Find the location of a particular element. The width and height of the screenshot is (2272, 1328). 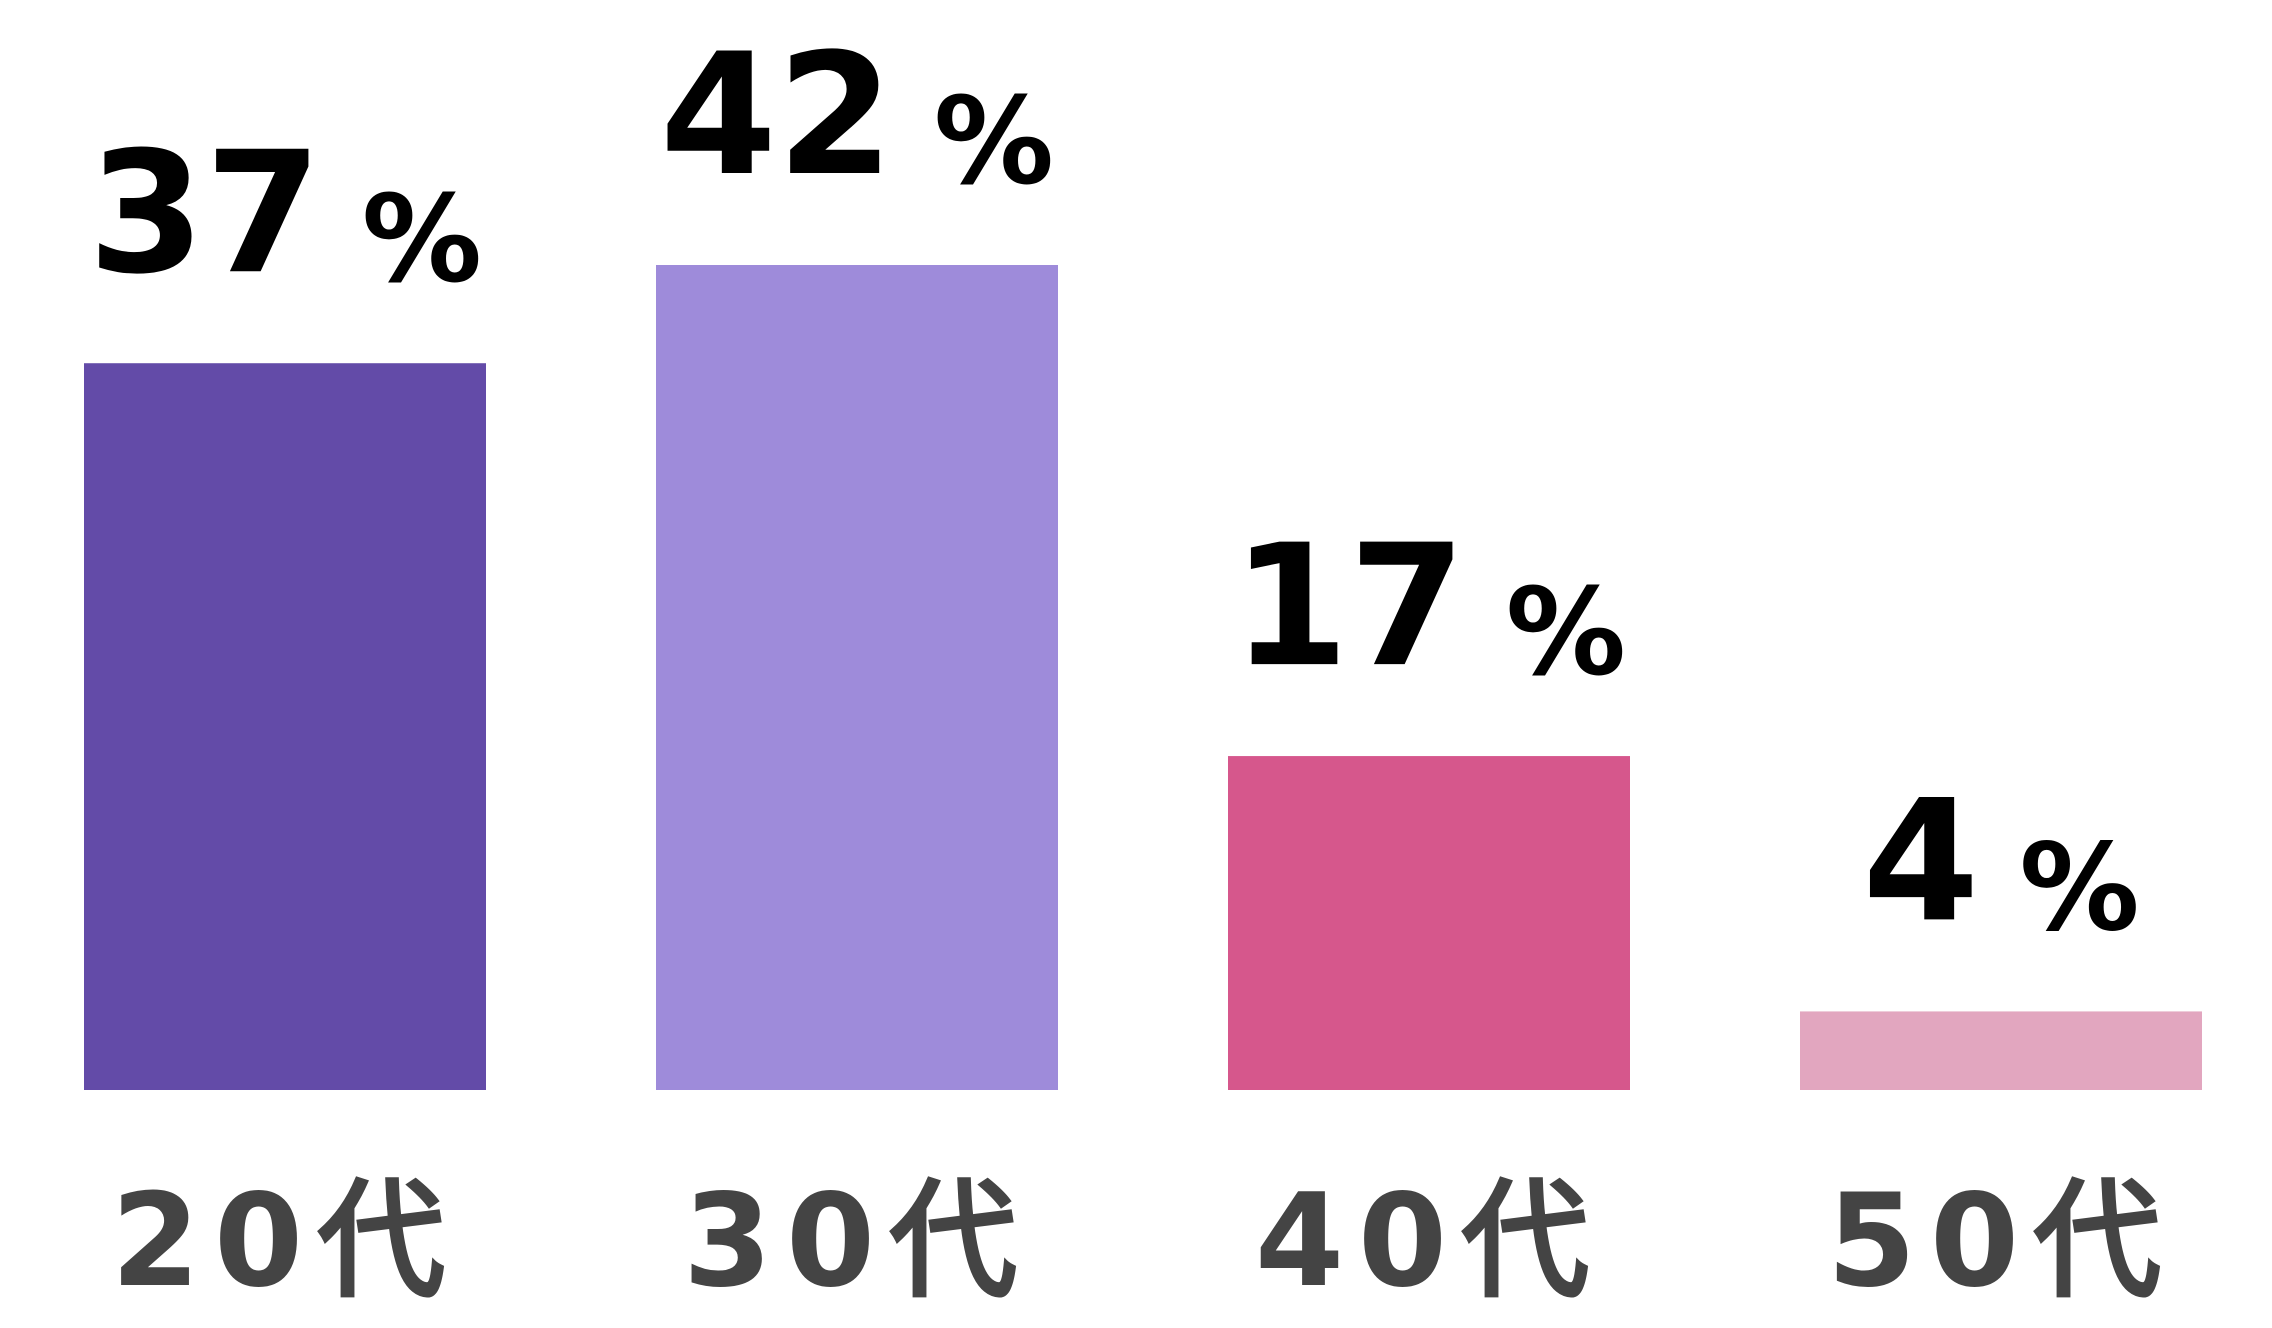

value-unit-1: % is located at coordinates (994, 142).